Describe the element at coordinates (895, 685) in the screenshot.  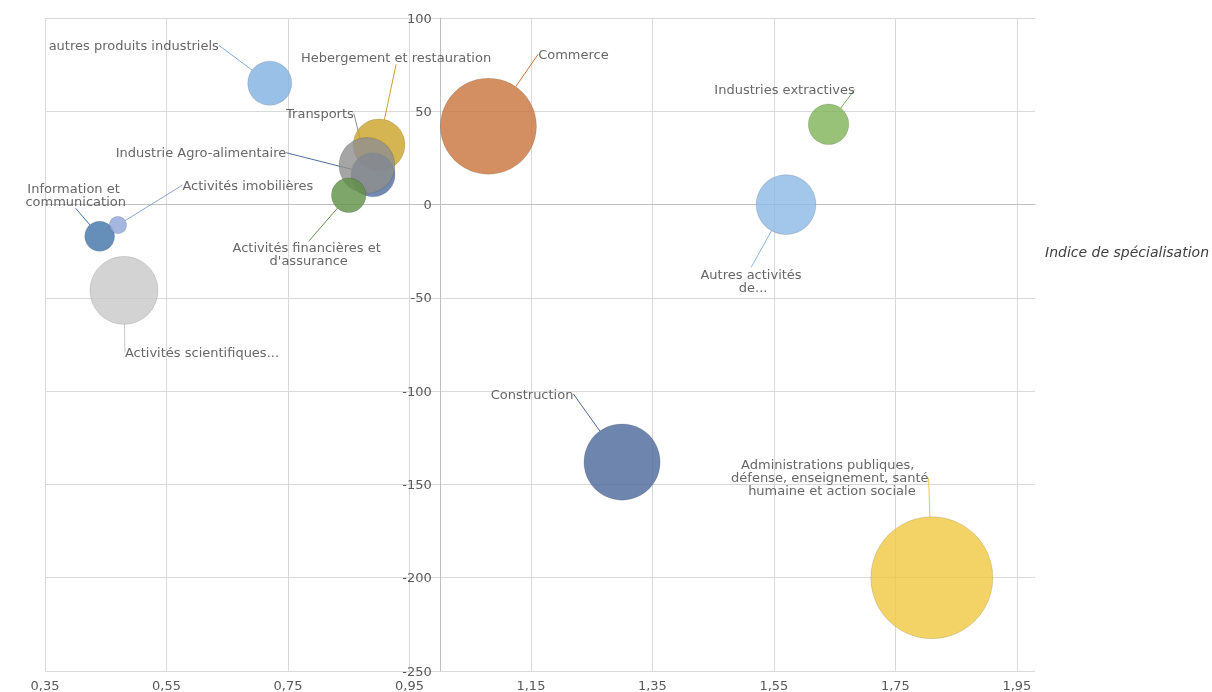
I see `x-tick-label: 1,75` at that location.